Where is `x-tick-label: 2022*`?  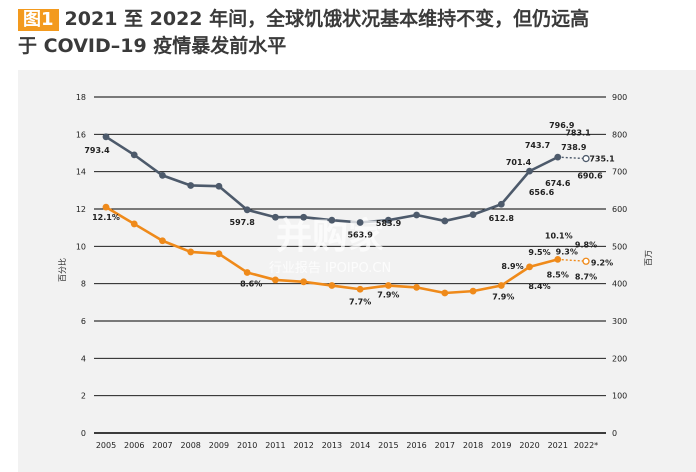
x-tick-label: 2022* is located at coordinates (586, 445).